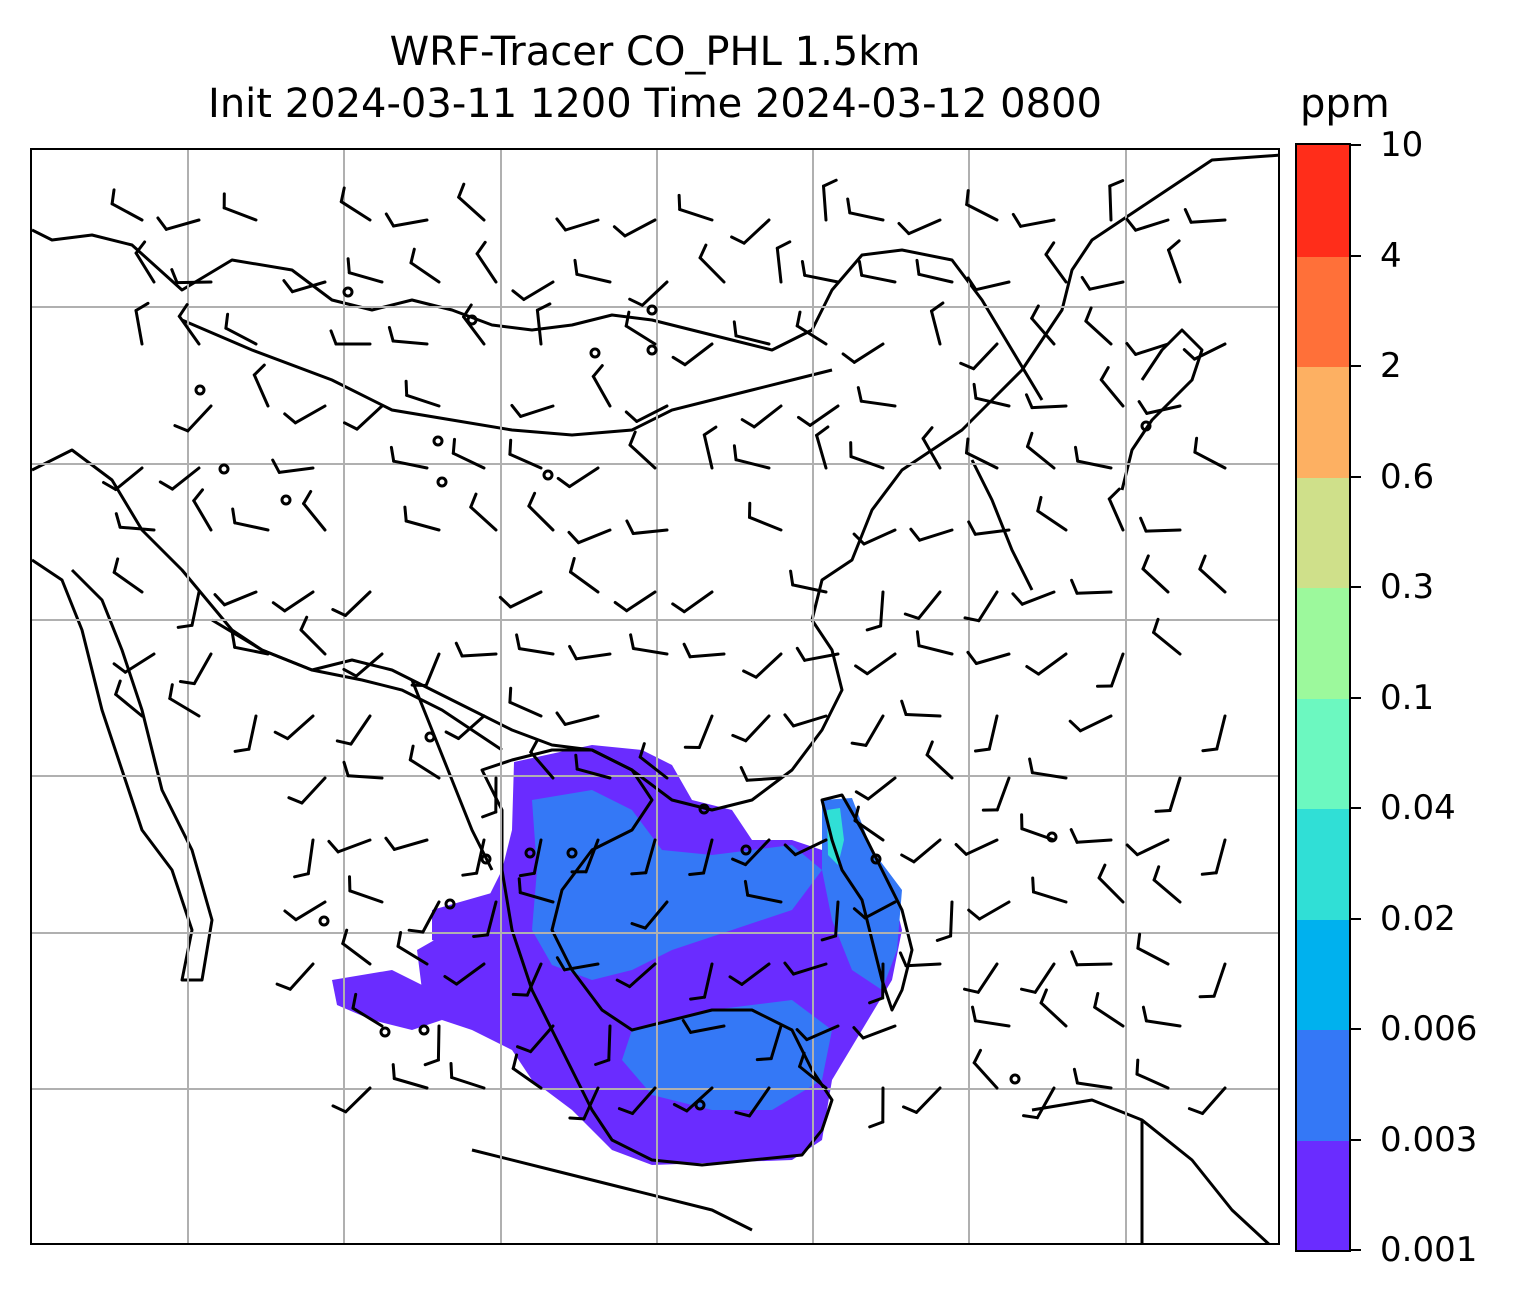  I want to click on colorbar-band, so click(1323, 643).